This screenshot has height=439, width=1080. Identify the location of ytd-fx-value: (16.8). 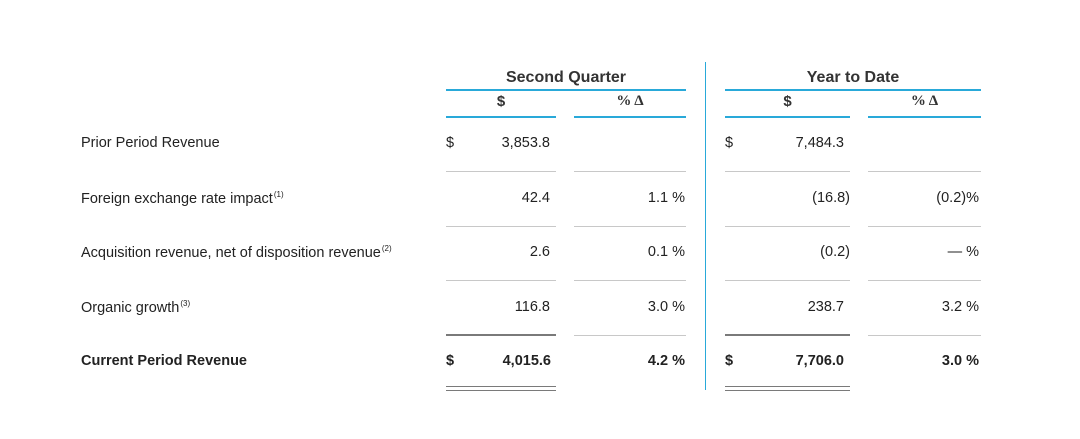
(831, 198).